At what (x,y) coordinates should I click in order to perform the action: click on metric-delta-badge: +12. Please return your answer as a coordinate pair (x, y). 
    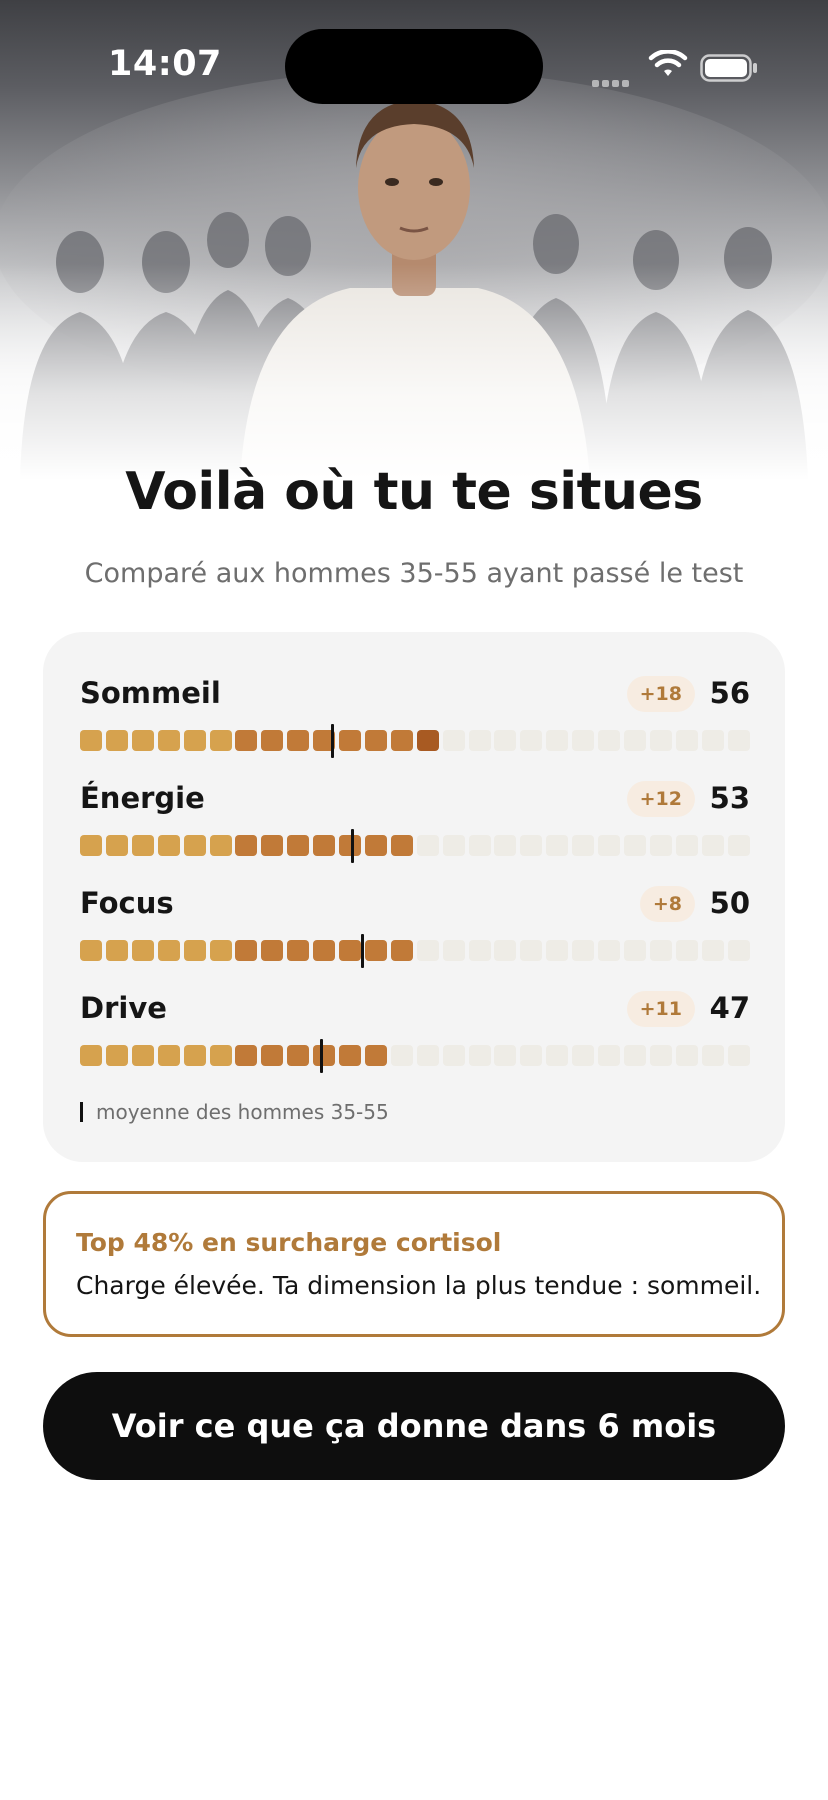
    Looking at the image, I should click on (660, 799).